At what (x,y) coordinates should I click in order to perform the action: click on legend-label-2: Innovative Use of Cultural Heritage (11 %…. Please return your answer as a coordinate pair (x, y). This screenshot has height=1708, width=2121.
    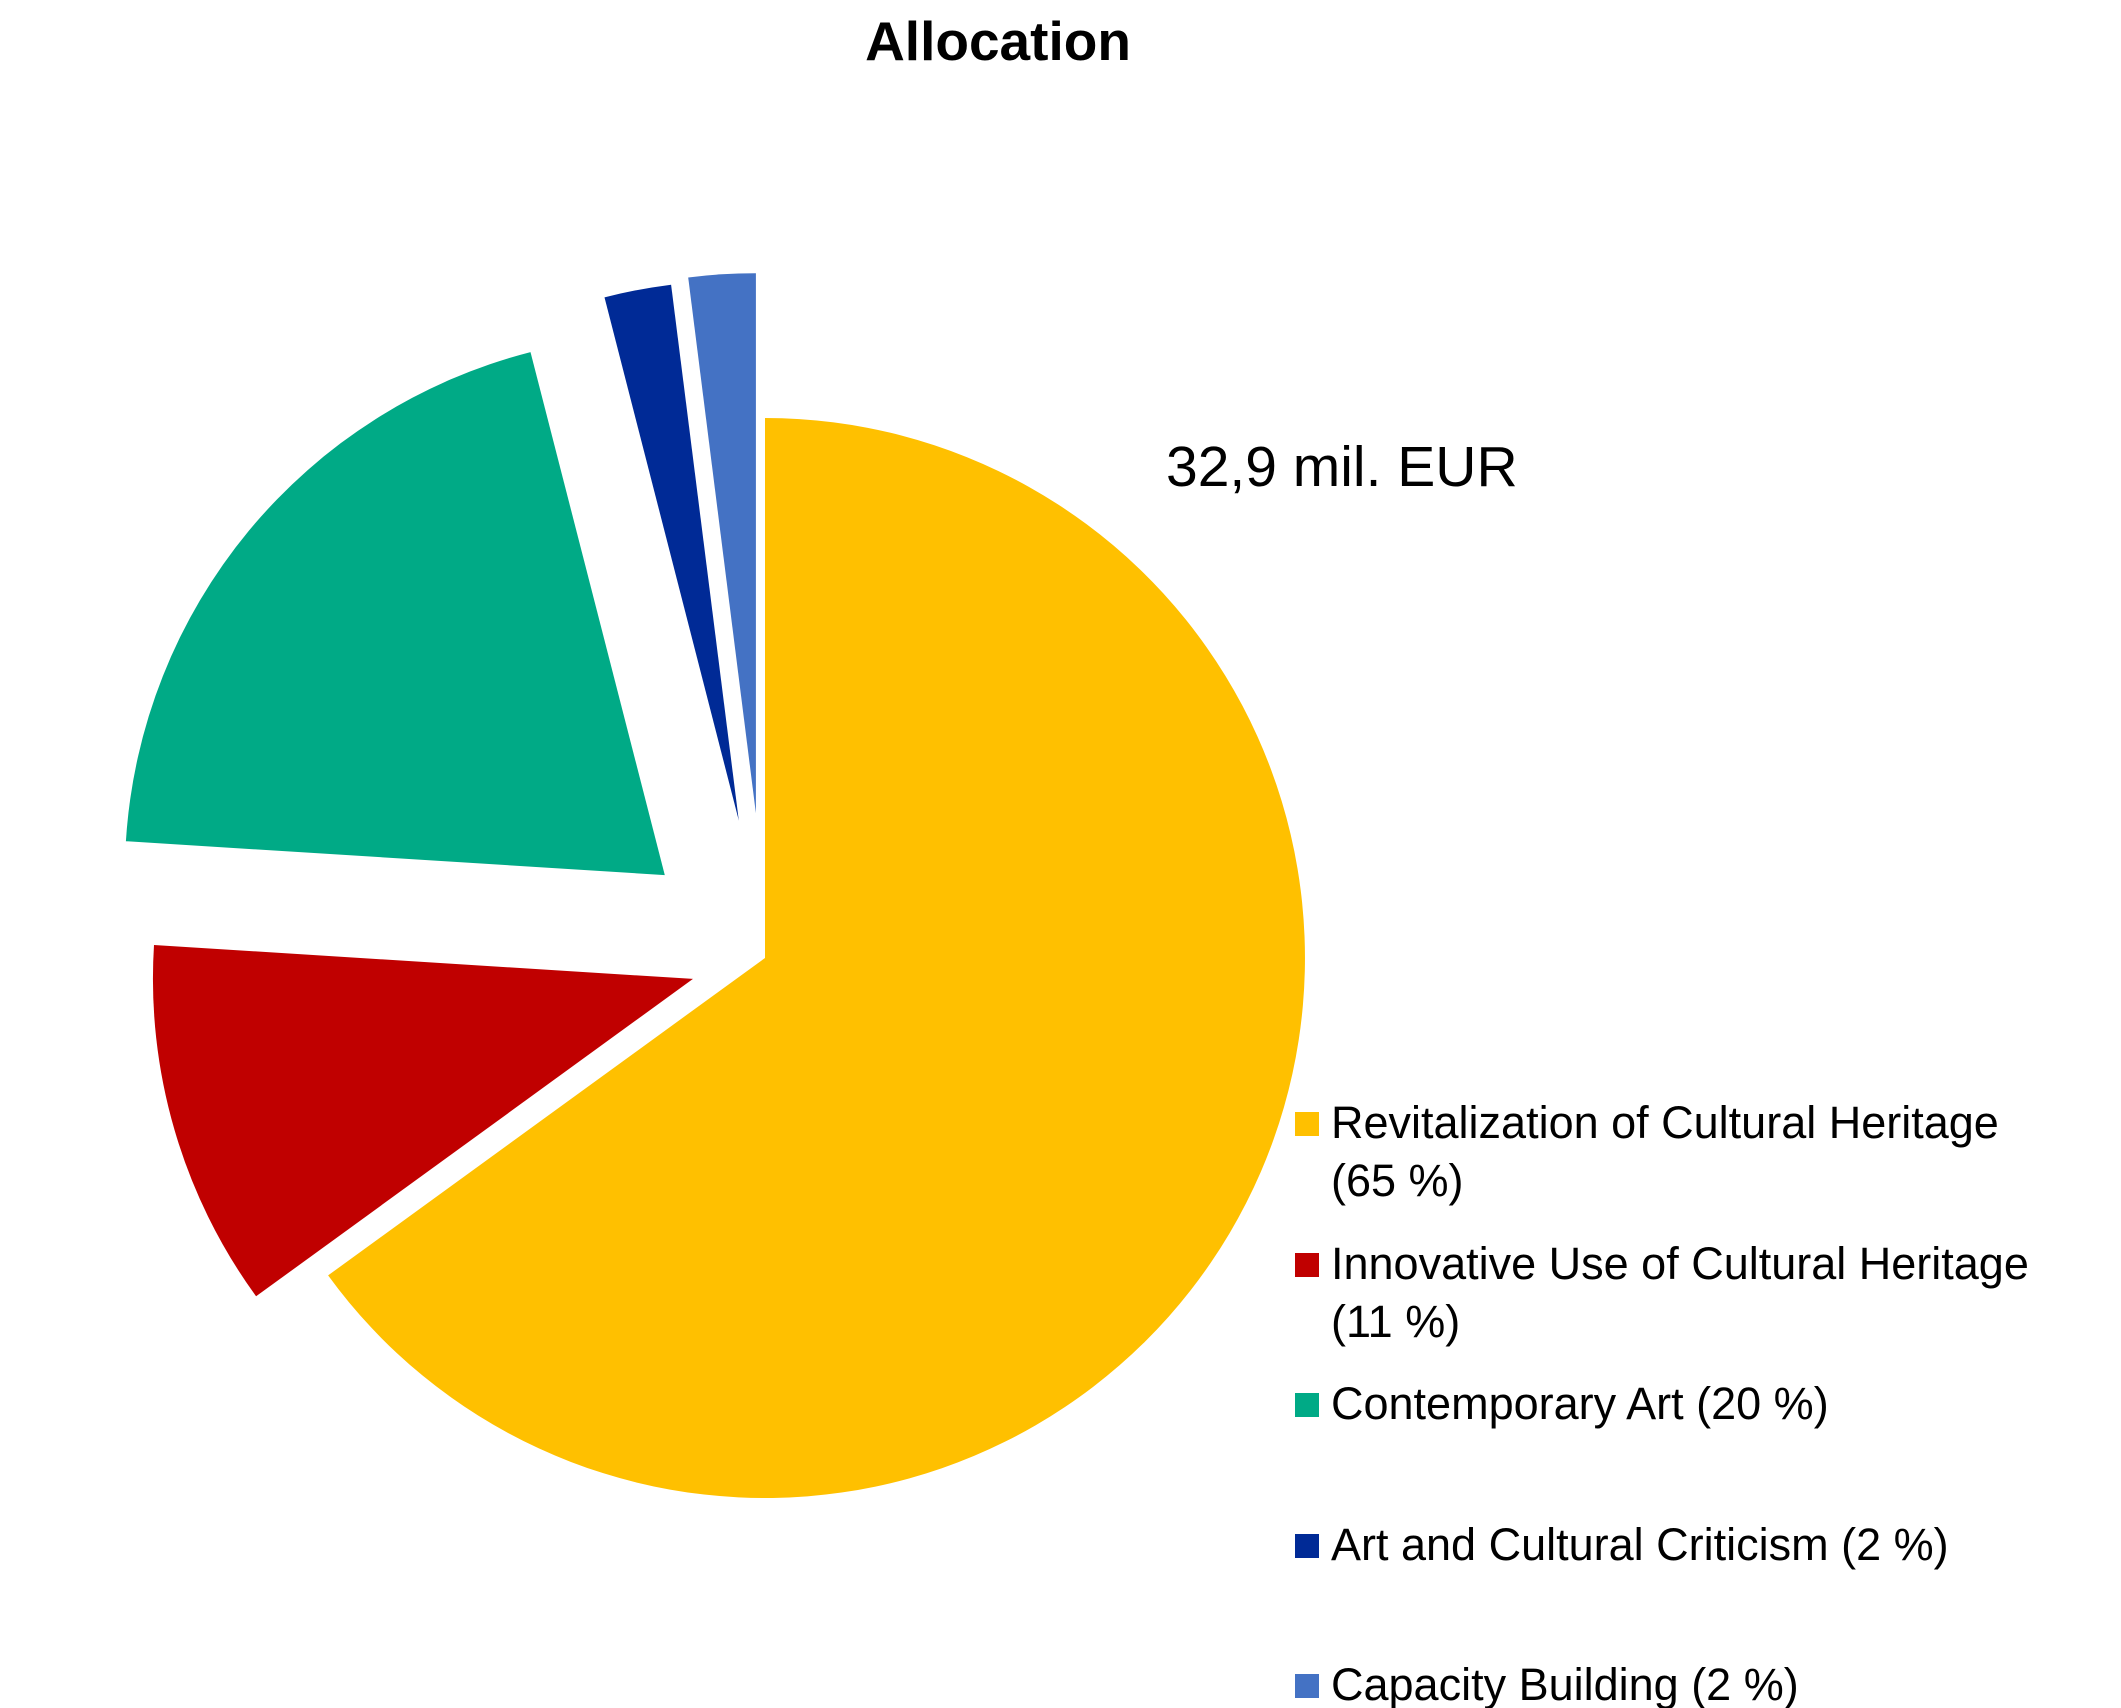
    Looking at the image, I should click on (1680, 1292).